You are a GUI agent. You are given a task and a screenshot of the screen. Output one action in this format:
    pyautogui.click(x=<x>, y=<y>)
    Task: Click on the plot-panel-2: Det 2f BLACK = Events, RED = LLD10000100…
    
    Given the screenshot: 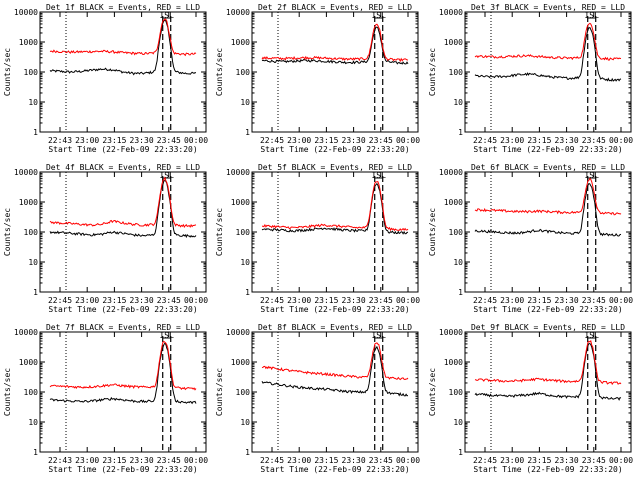 What is the action you would take?
    pyautogui.click(x=317, y=78)
    